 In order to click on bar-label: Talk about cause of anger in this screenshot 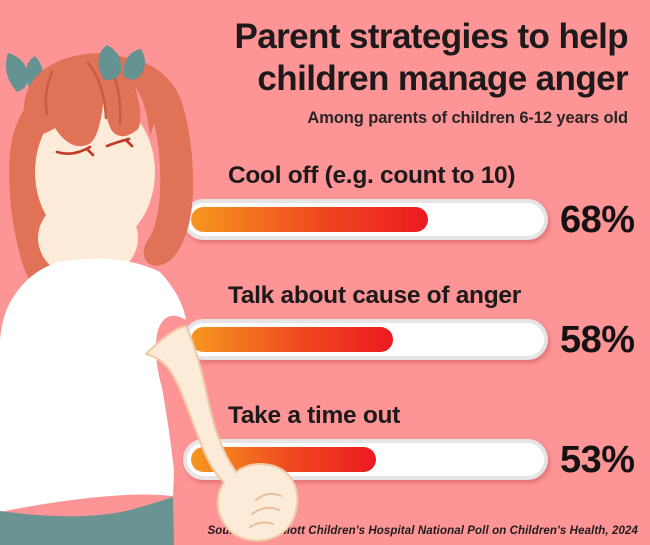, I will do `click(374, 295)`.